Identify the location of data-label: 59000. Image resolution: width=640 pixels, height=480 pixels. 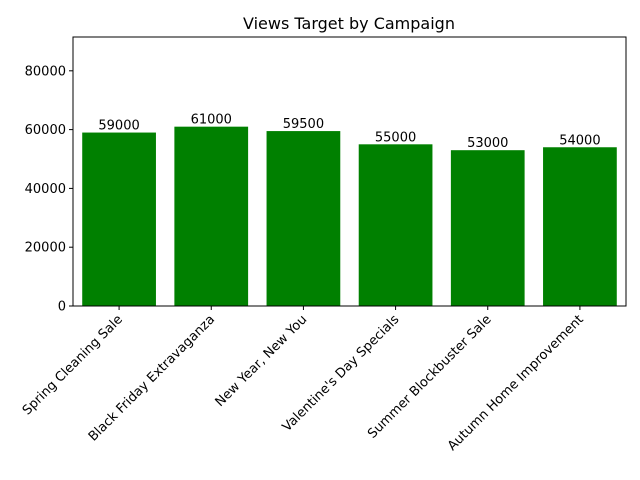
(118, 126).